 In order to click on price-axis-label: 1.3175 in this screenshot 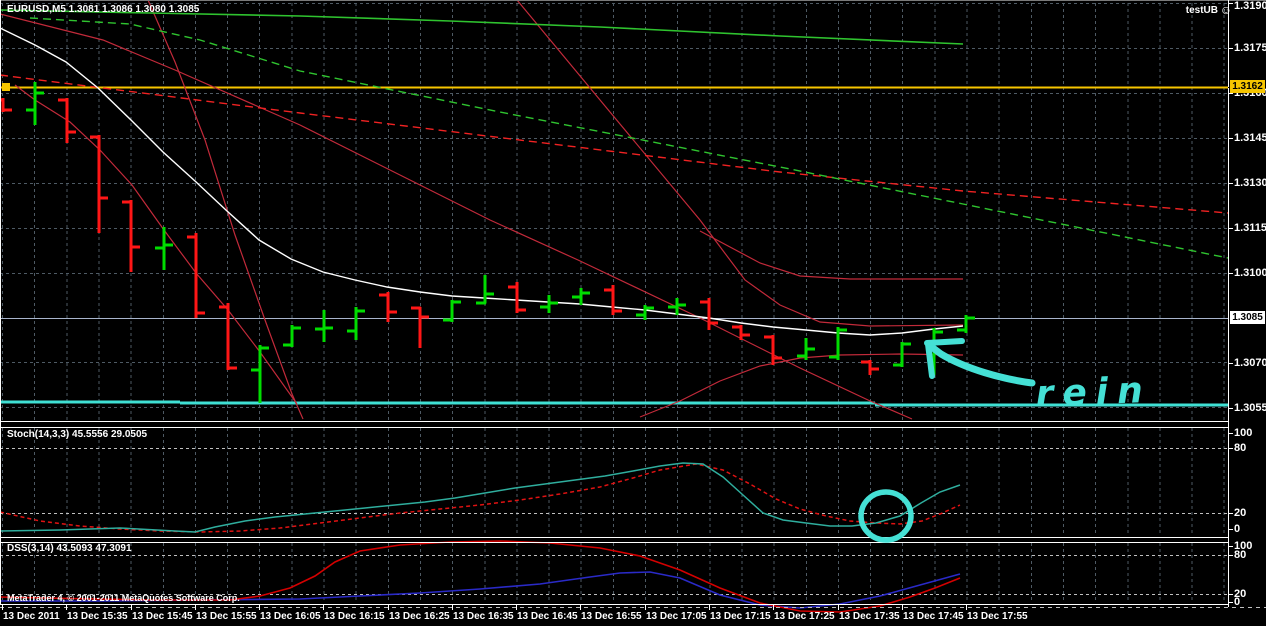, I will do `click(1250, 48)`.